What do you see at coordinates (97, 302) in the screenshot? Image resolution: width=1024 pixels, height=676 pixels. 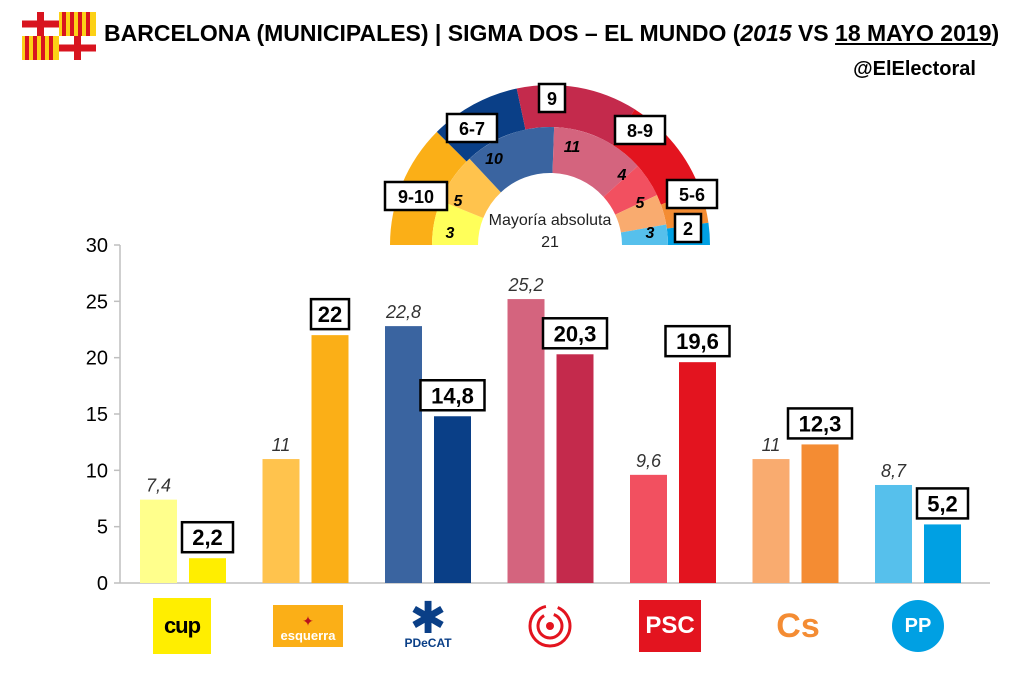 I see `y-tick-label: 25` at bounding box center [97, 302].